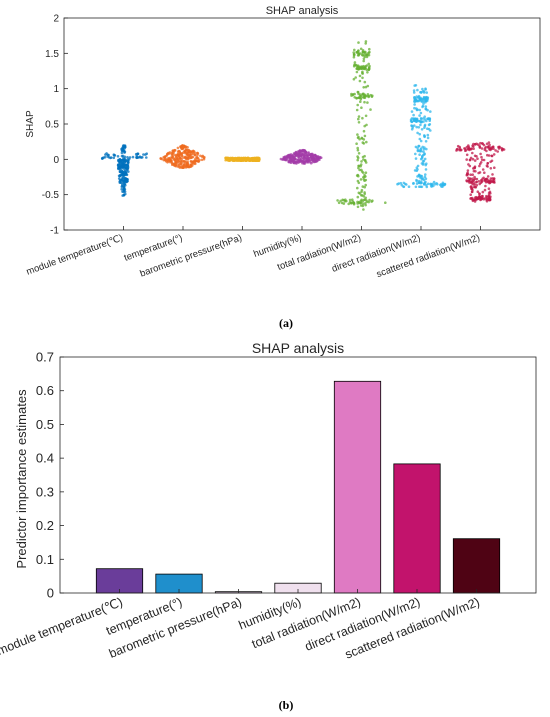 Image resolution: width=550 pixels, height=717 pixels. Describe the element at coordinates (21, 479) in the screenshot. I see `bar-y-axis-label: Predictor importance estimates` at that location.